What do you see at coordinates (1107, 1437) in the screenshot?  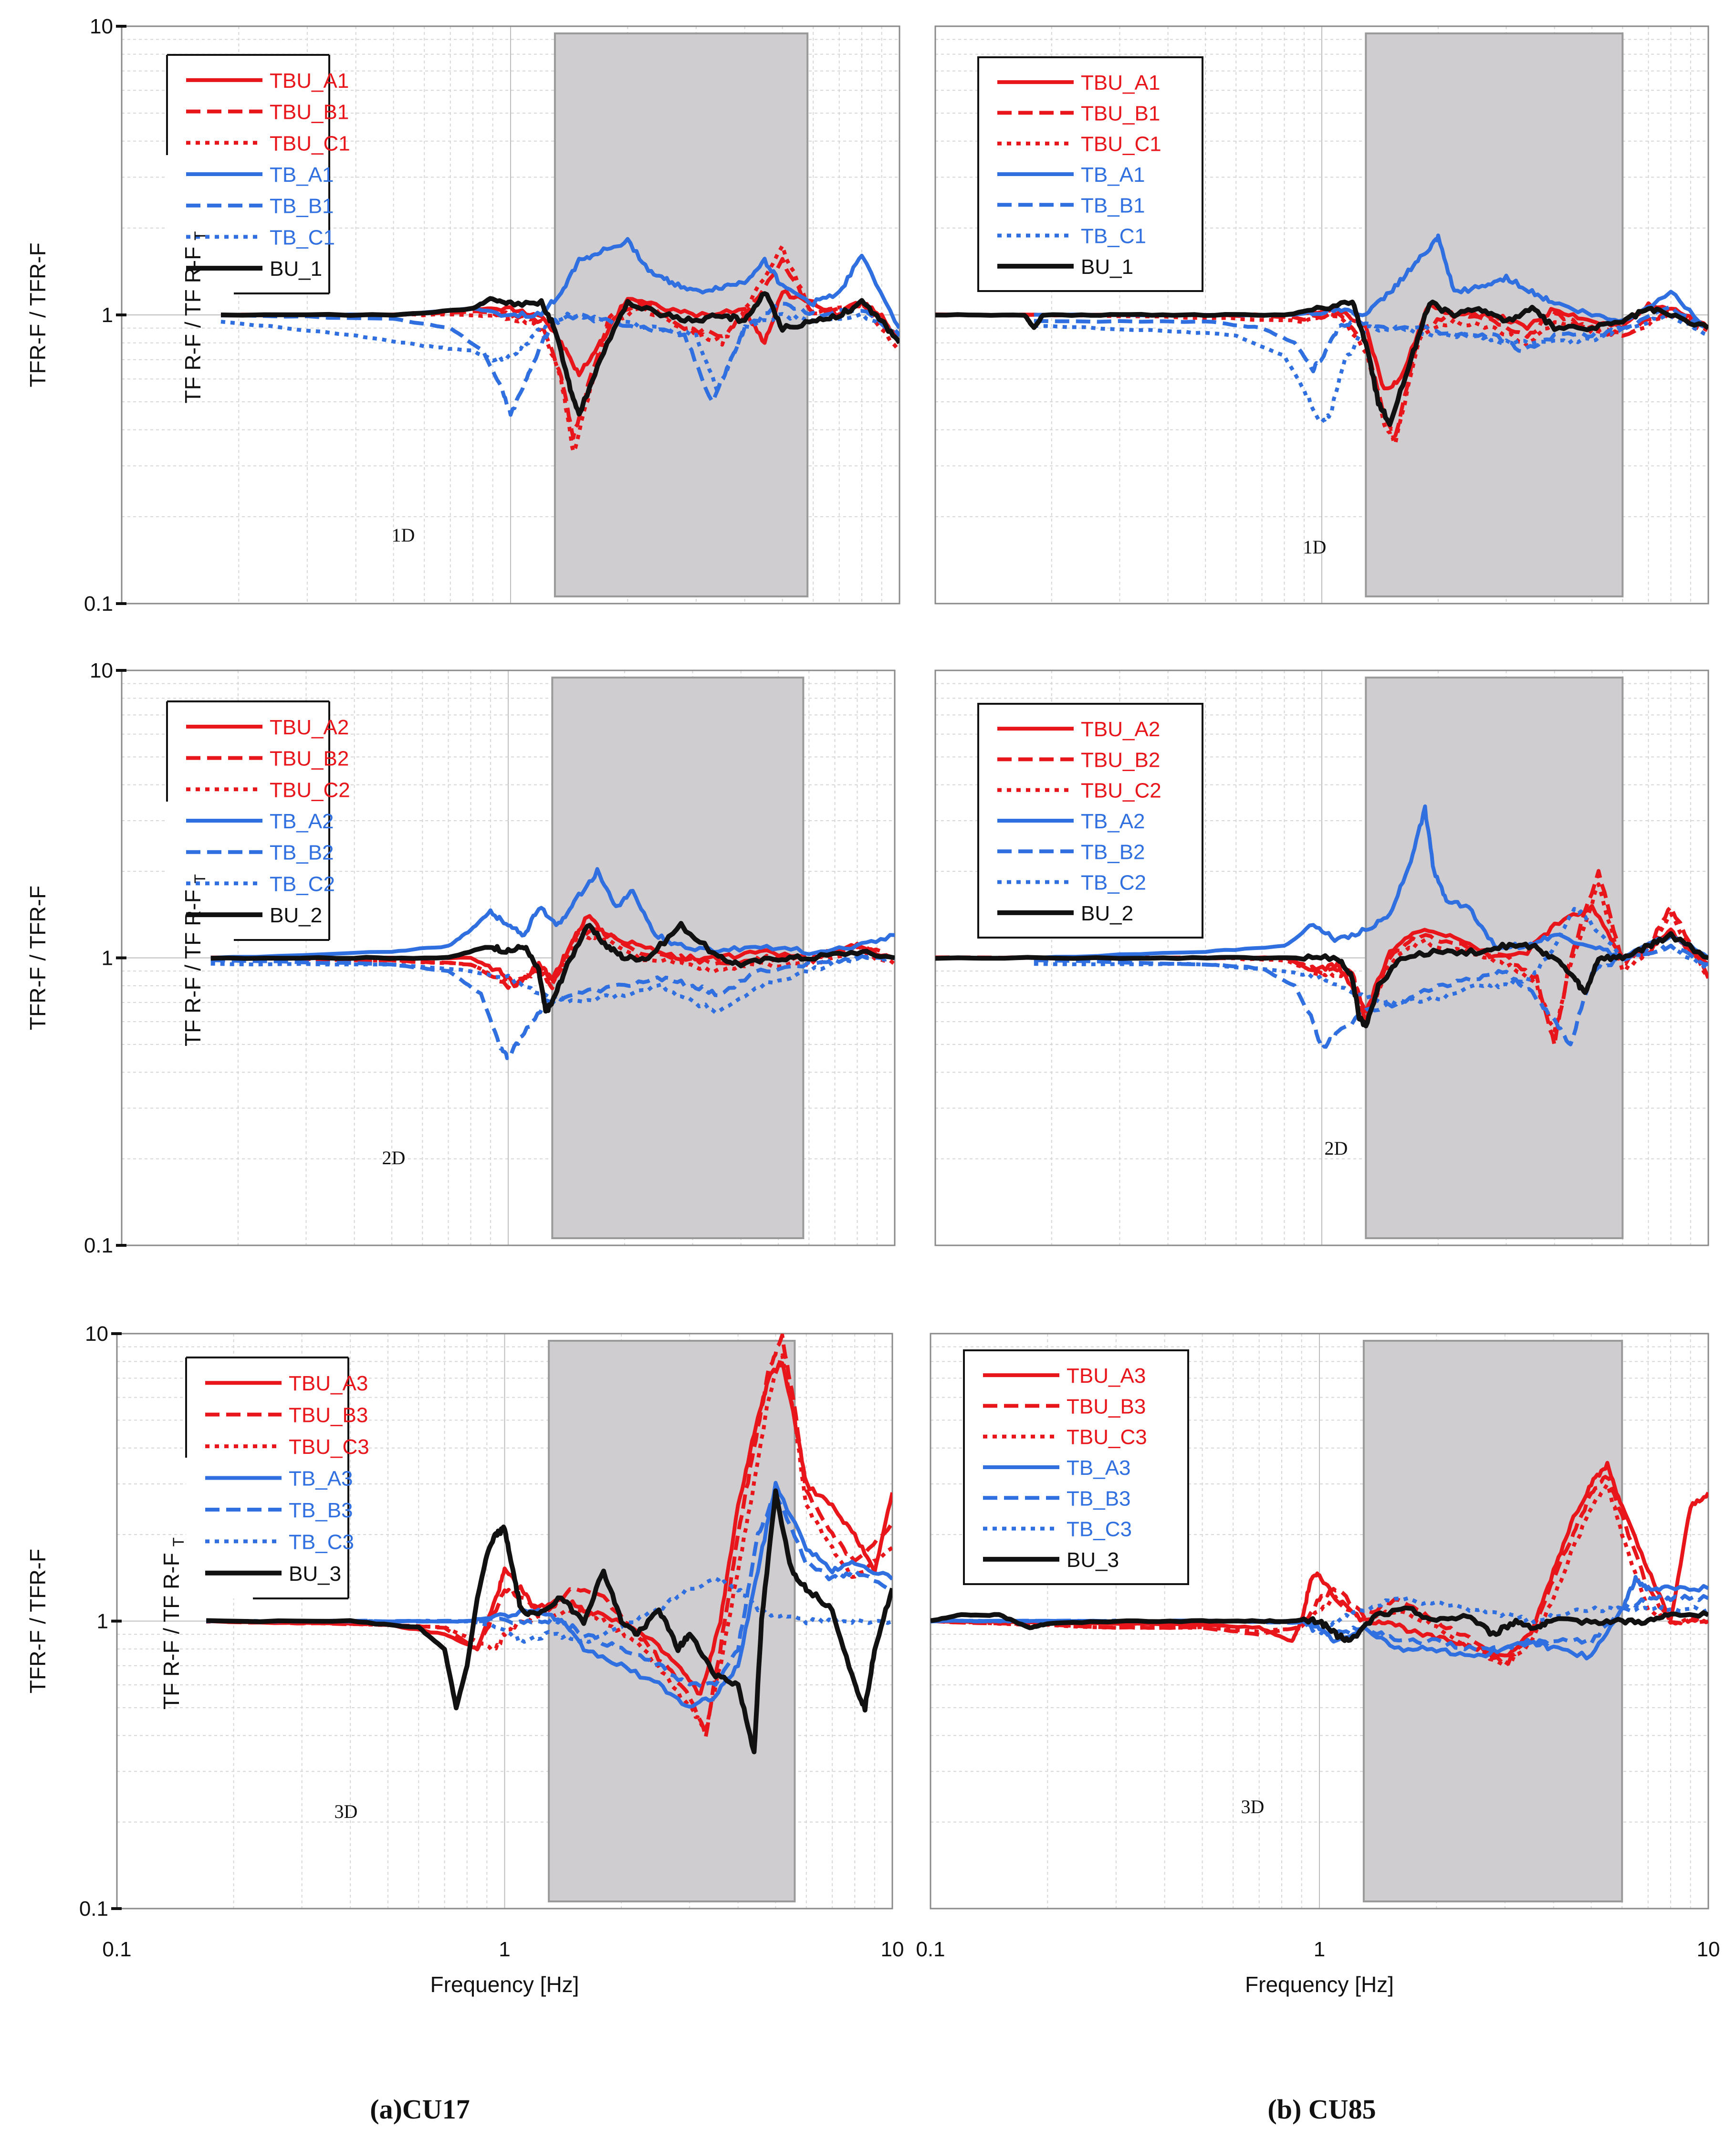 I see `legend-label: TBU_C3` at bounding box center [1107, 1437].